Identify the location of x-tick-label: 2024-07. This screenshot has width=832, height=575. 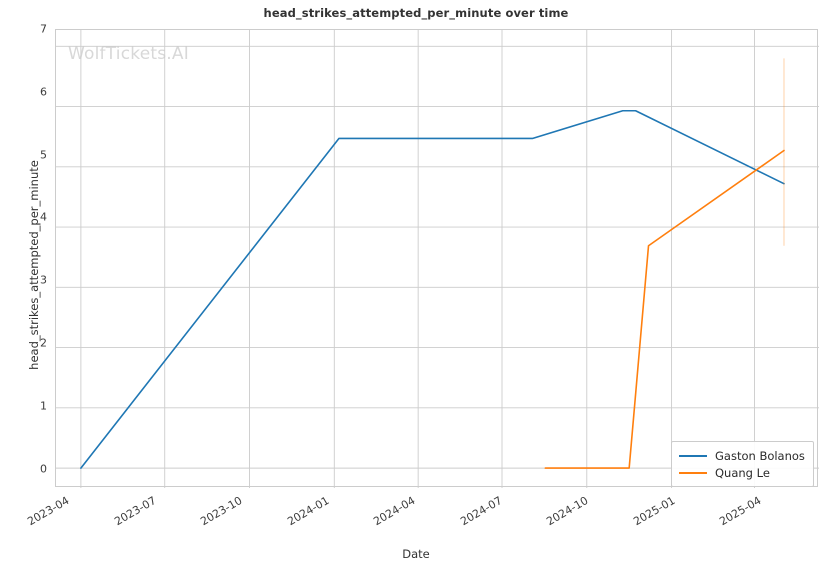
(480, 511).